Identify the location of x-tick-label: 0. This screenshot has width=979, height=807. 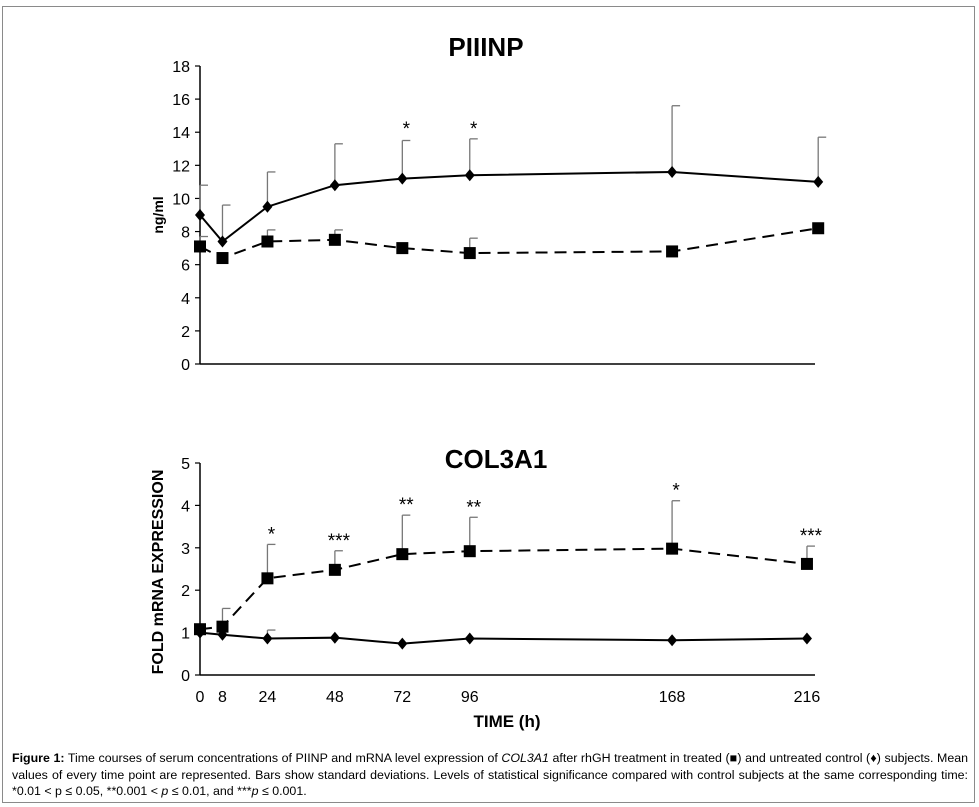
(200, 697).